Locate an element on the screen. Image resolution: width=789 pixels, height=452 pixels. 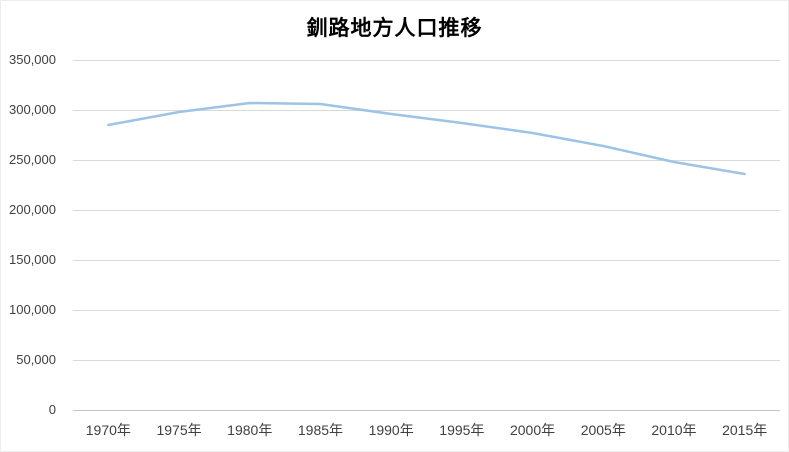
x-tick-label: 1980年 is located at coordinates (250, 430).